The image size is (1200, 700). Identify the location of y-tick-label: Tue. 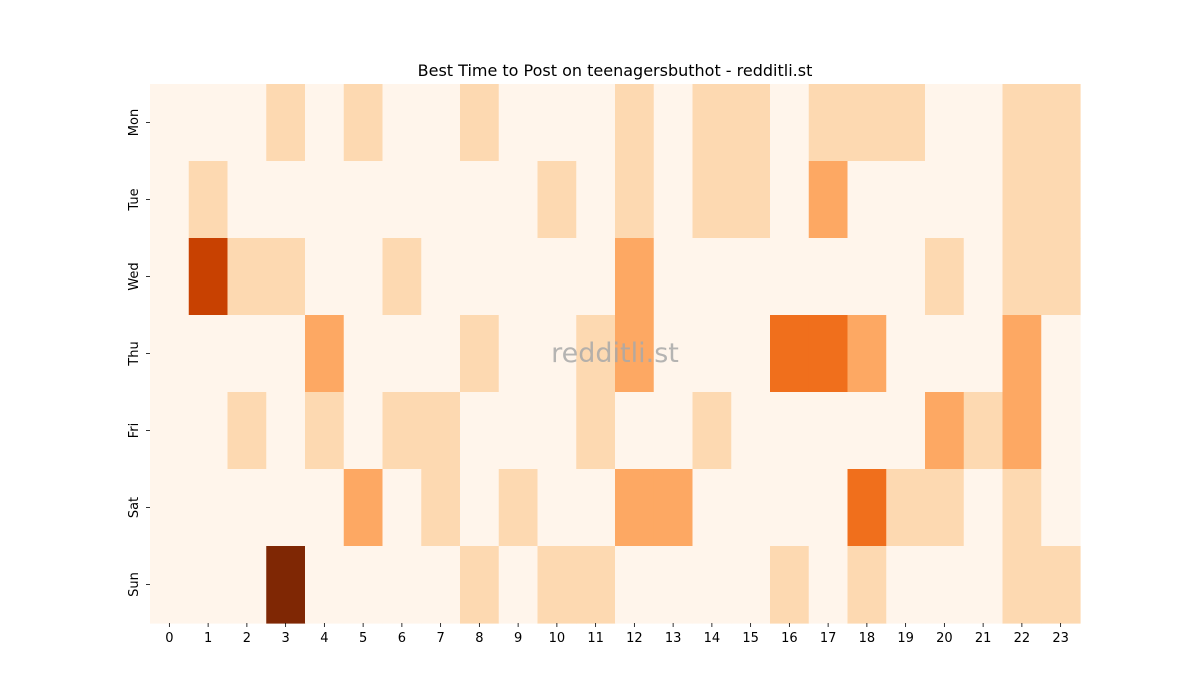
(134, 199).